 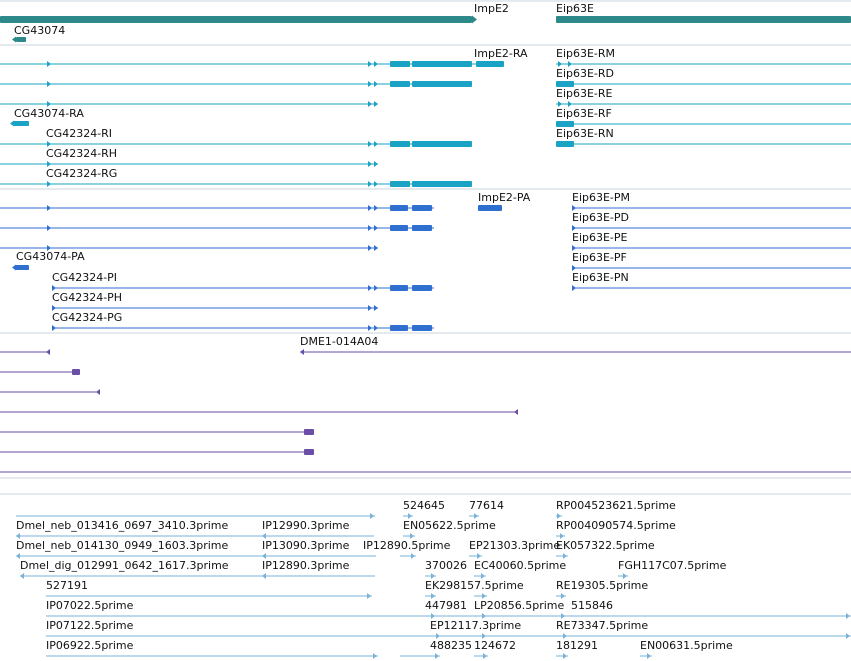 What do you see at coordinates (491, 8) in the screenshot?
I see `gene-label-impe2: ImpE2` at bounding box center [491, 8].